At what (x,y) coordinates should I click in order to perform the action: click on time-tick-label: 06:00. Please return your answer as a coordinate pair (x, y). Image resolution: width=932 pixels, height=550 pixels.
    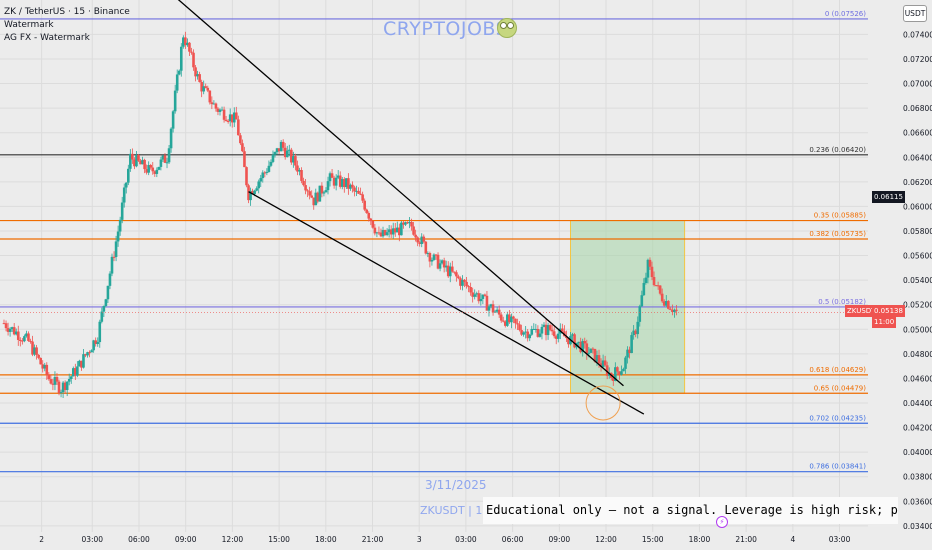
    Looking at the image, I should click on (513, 539).